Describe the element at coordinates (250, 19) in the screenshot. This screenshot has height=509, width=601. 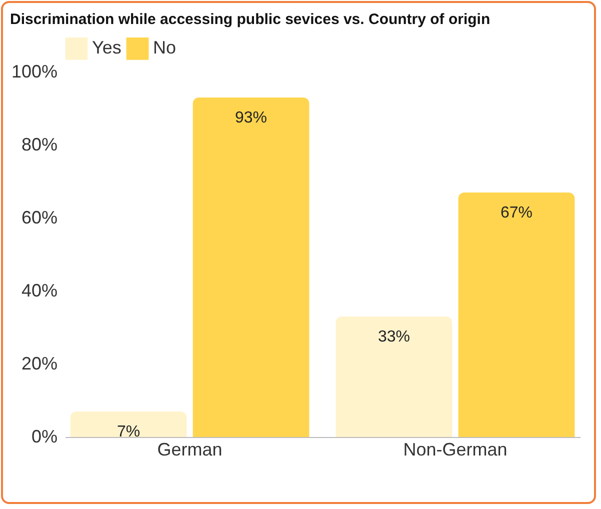
I see `chart-title: Discrimination while accessing public sevices vs. Country of origin` at that location.